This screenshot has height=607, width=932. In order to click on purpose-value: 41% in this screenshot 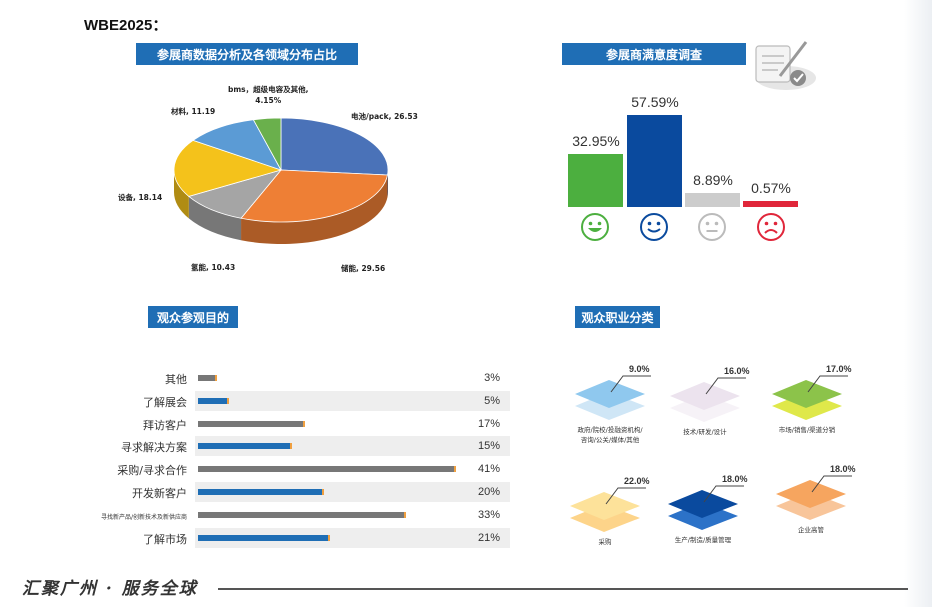, I will do `click(488, 469)`.